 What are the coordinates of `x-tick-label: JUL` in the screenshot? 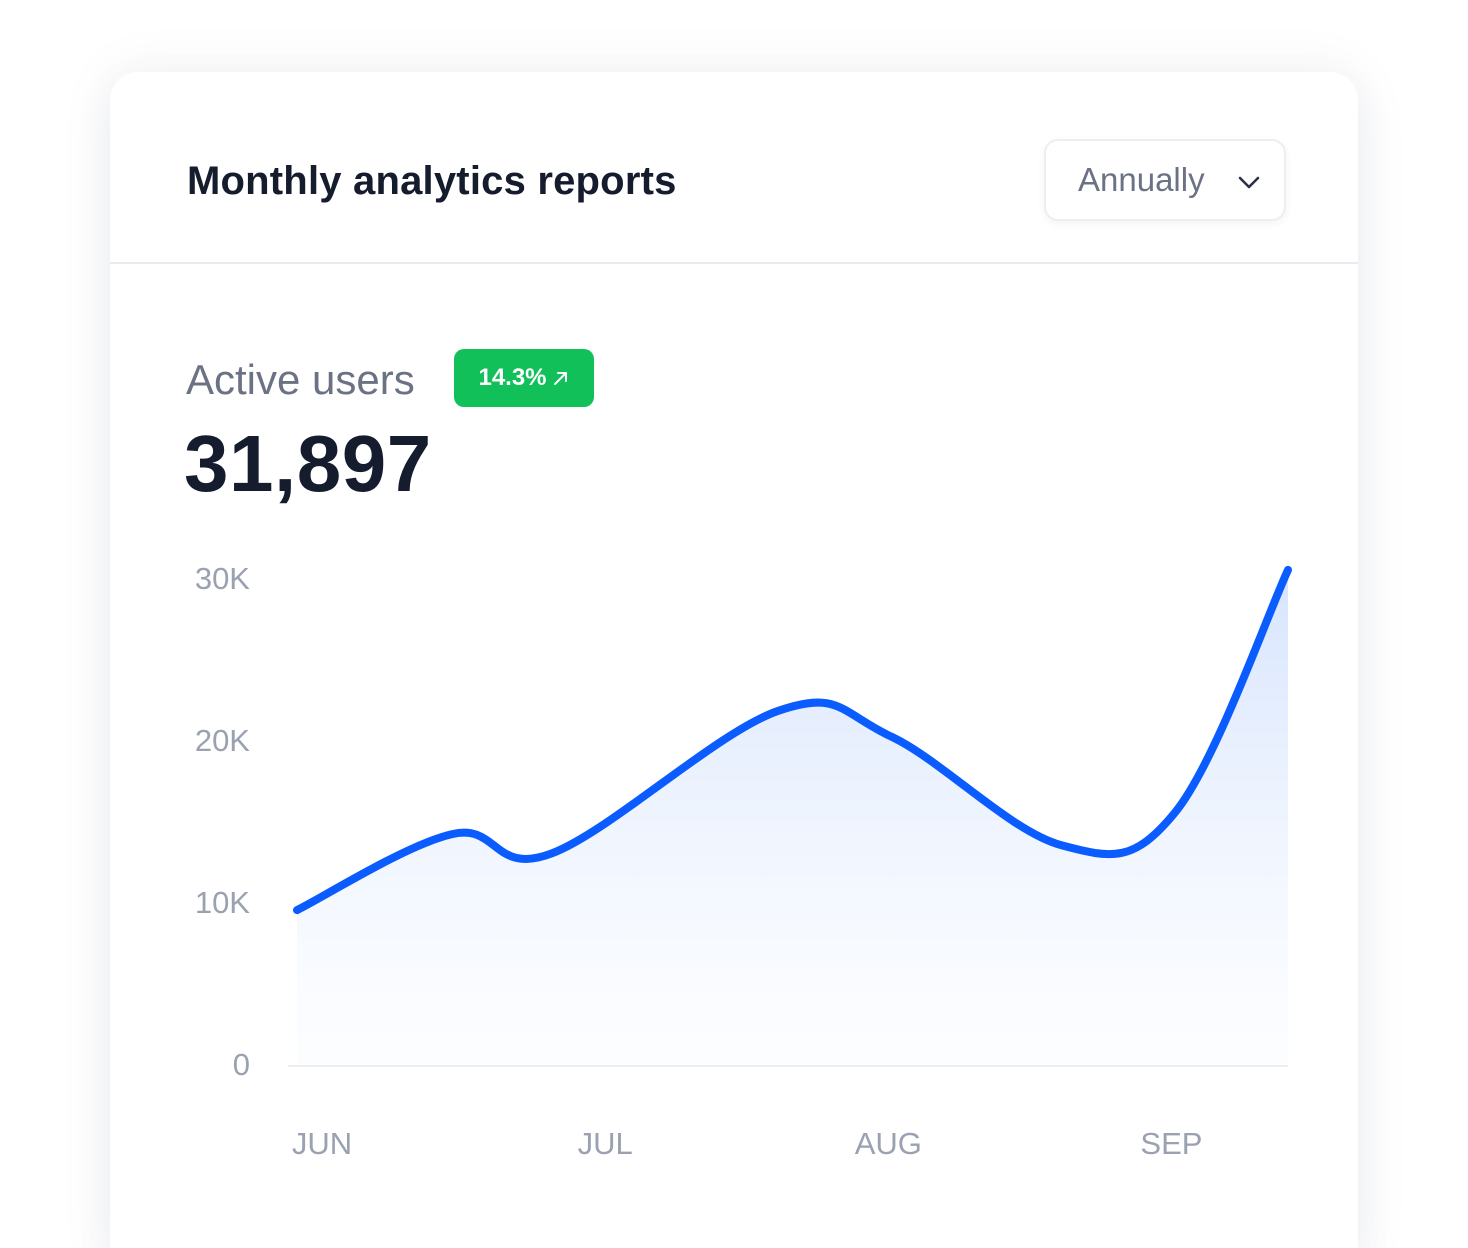 It's located at (605, 1143).